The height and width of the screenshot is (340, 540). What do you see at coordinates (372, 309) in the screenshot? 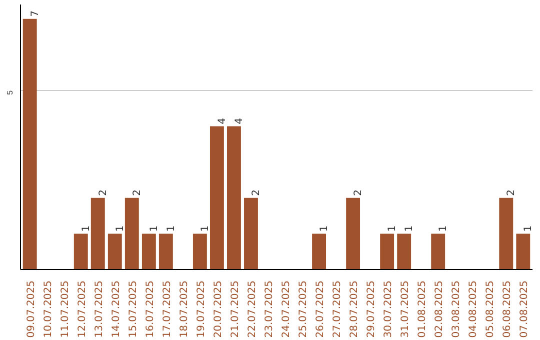
I see `x-tick-label: 29.07.2025` at bounding box center [372, 309].